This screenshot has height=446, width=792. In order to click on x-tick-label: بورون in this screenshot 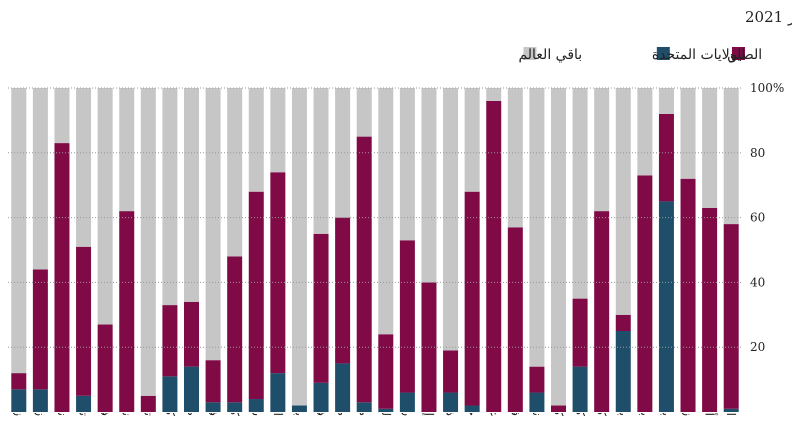, I will do `click(623, 401)`.